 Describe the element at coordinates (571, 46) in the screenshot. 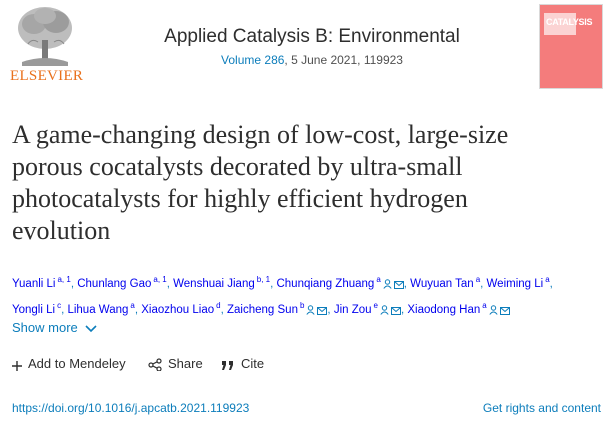

I see `journal-cover-image: CATALYSIS` at that location.